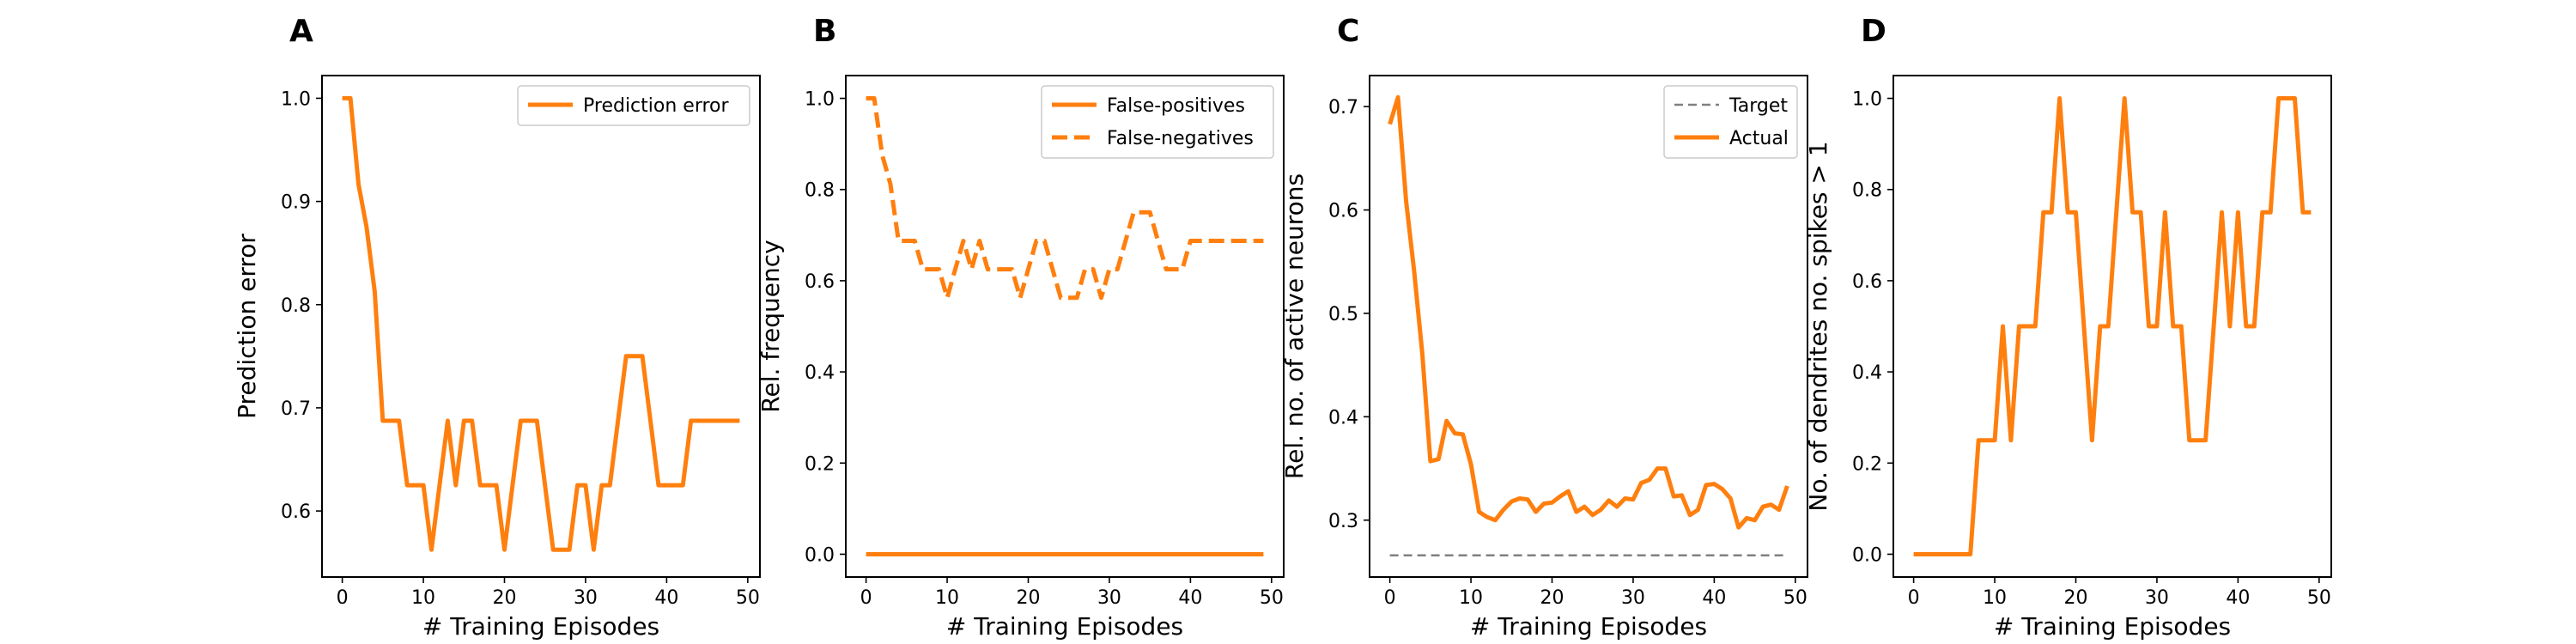  I want to click on y-axis-label: Rel. no. of active neurons, so click(1294, 326).